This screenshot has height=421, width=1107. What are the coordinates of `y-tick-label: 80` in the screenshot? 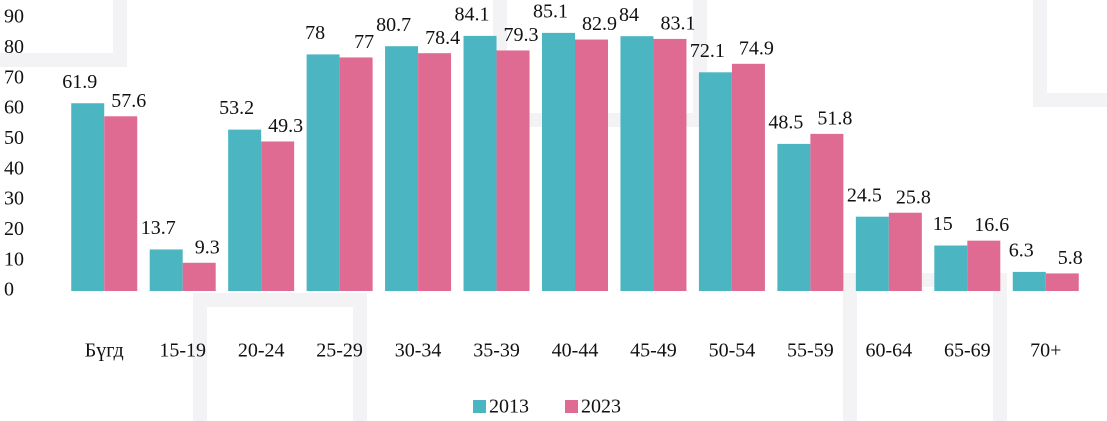 It's located at (14, 47).